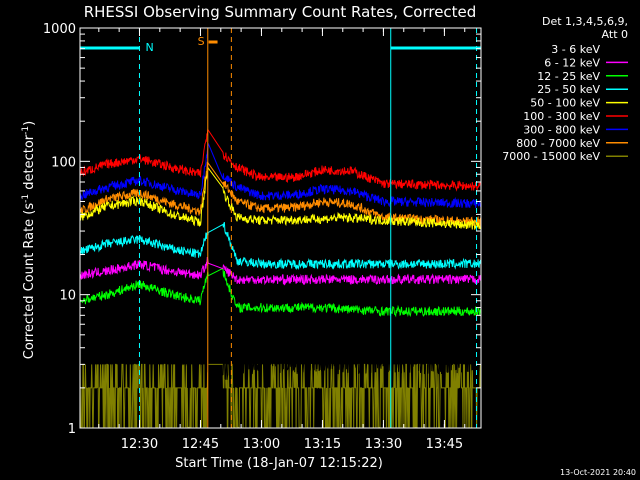  I want to click on x-tick-label: 12:30, so click(139, 444).